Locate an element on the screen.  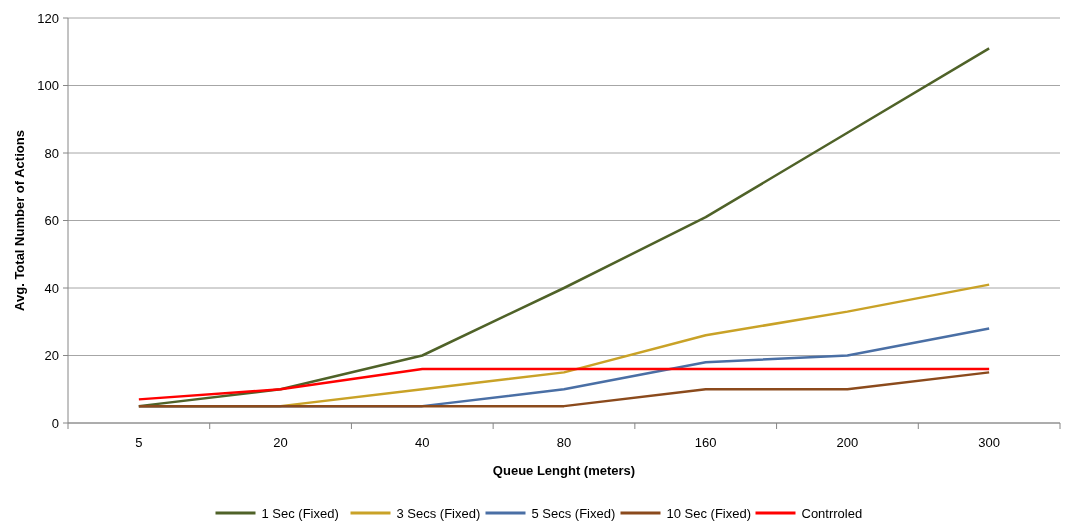
legend-label: 1 Sec (Fixed) is located at coordinates (300, 513).